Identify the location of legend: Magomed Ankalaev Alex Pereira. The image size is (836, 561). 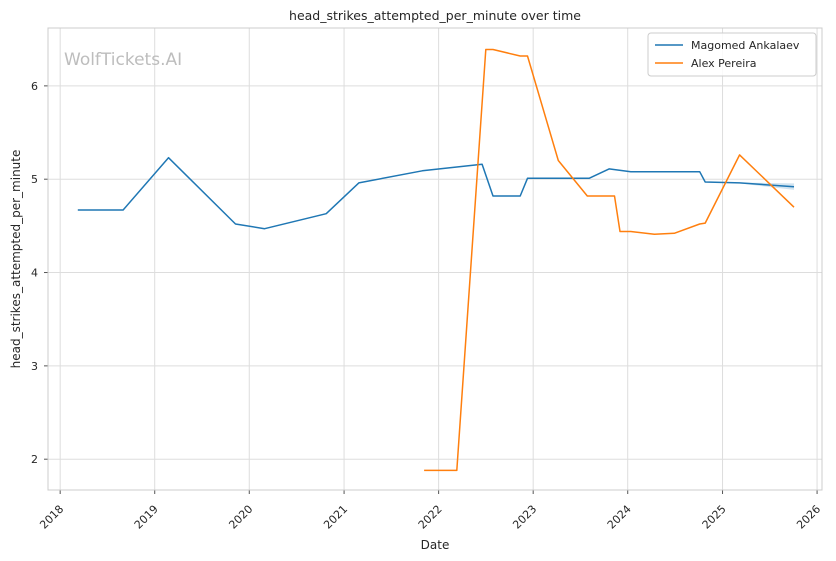
(732, 54).